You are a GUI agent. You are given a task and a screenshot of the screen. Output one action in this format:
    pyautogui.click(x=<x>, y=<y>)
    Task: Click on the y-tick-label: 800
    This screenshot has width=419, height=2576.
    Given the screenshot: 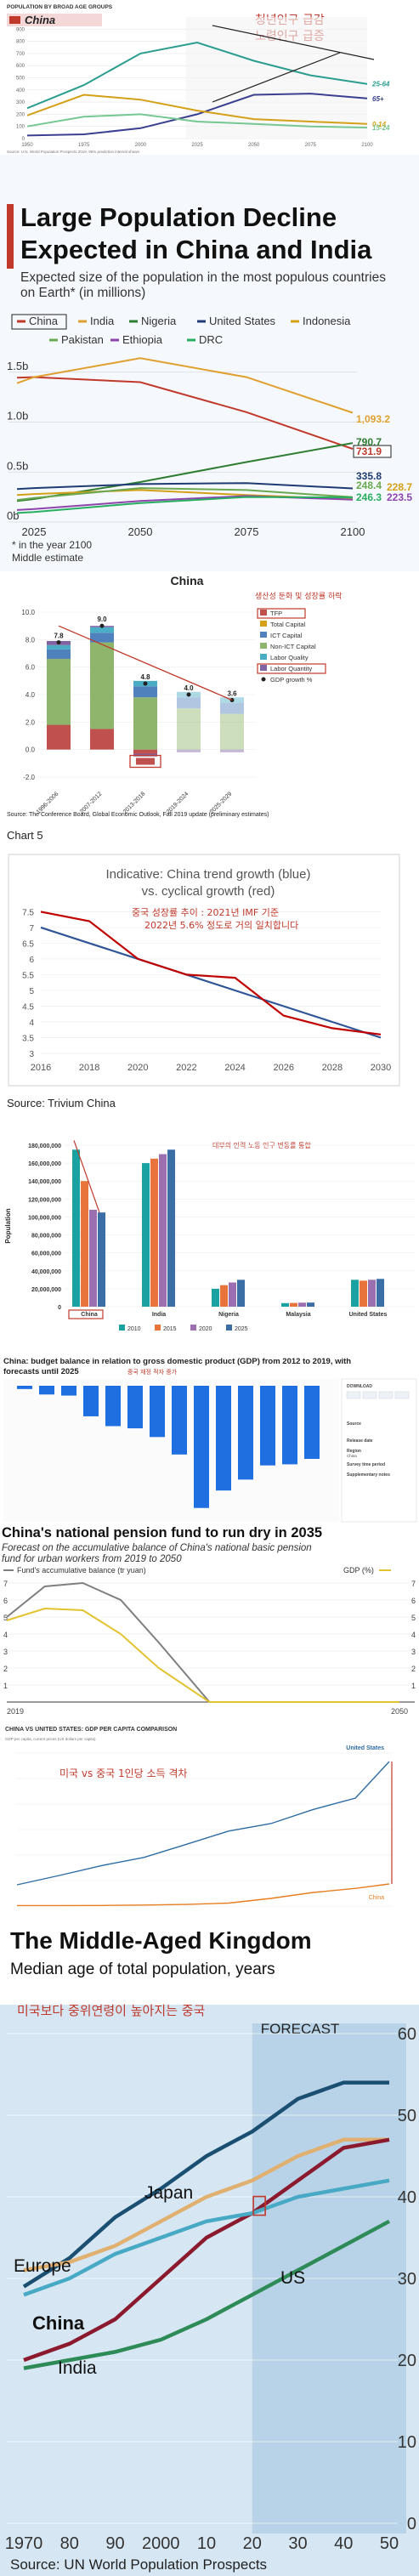 What is the action you would take?
    pyautogui.click(x=20, y=42)
    